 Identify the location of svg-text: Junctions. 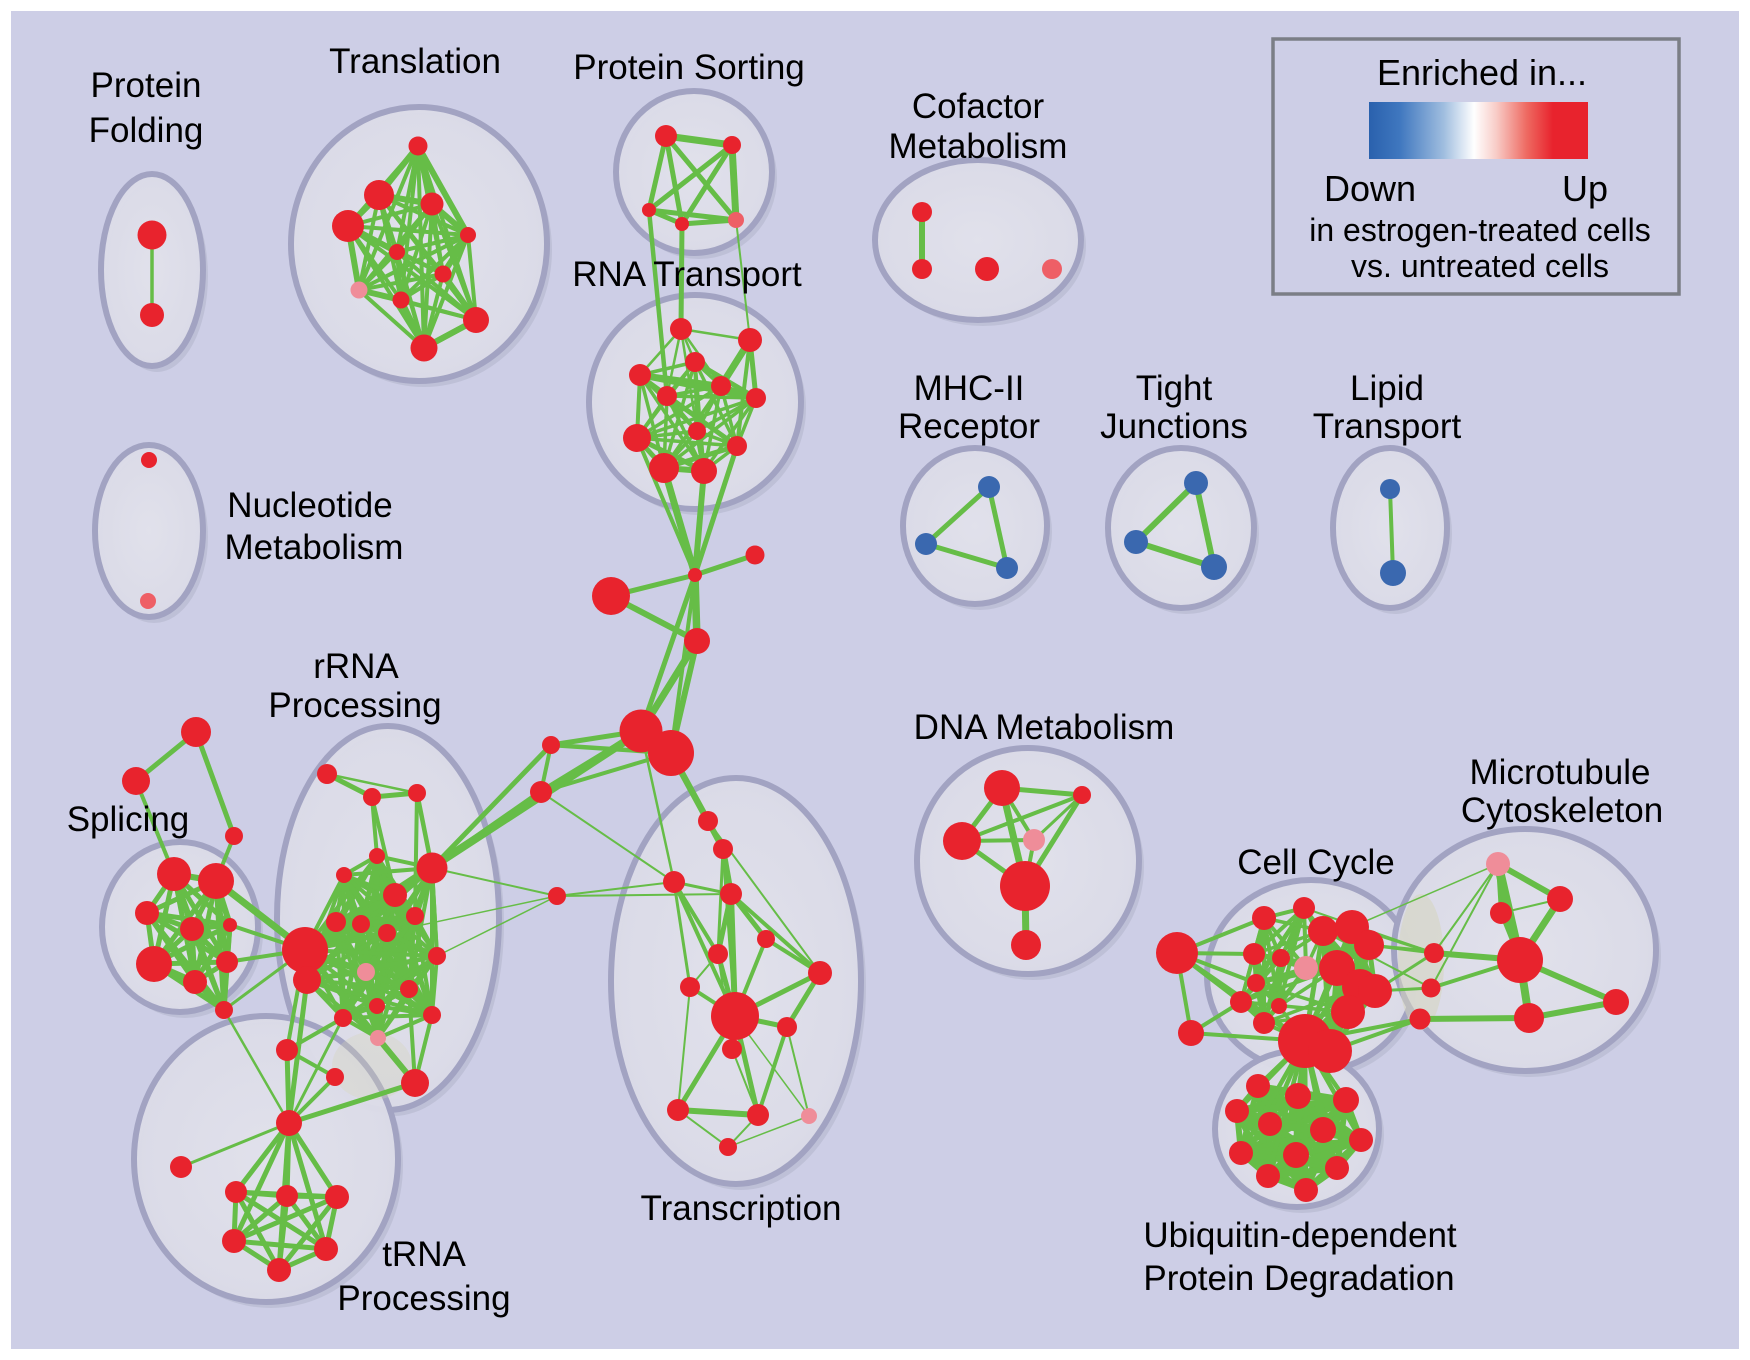
(1174, 426).